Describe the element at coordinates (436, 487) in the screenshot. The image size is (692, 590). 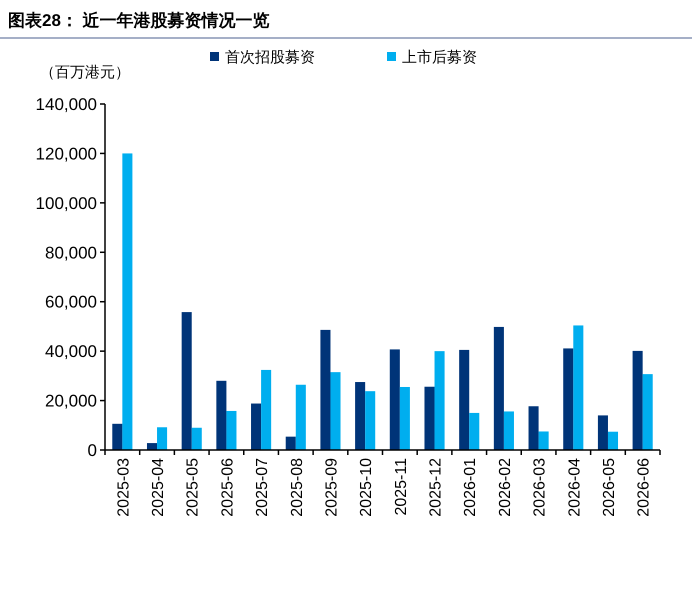
I see `x-tick-label: 2025-12` at that location.